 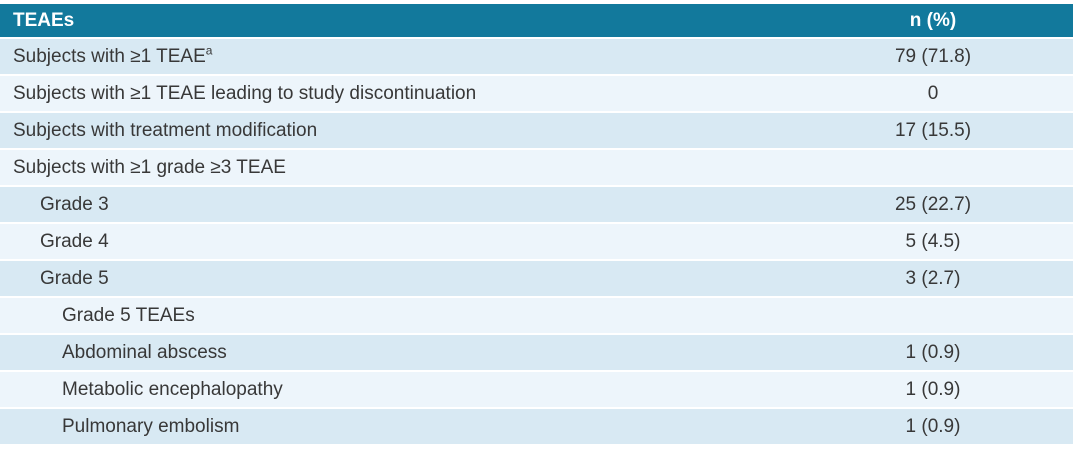 I want to click on table-row-metabolic-encephalopathy: Metabolic encephalopathy 1 (0.9), so click(x=536, y=390).